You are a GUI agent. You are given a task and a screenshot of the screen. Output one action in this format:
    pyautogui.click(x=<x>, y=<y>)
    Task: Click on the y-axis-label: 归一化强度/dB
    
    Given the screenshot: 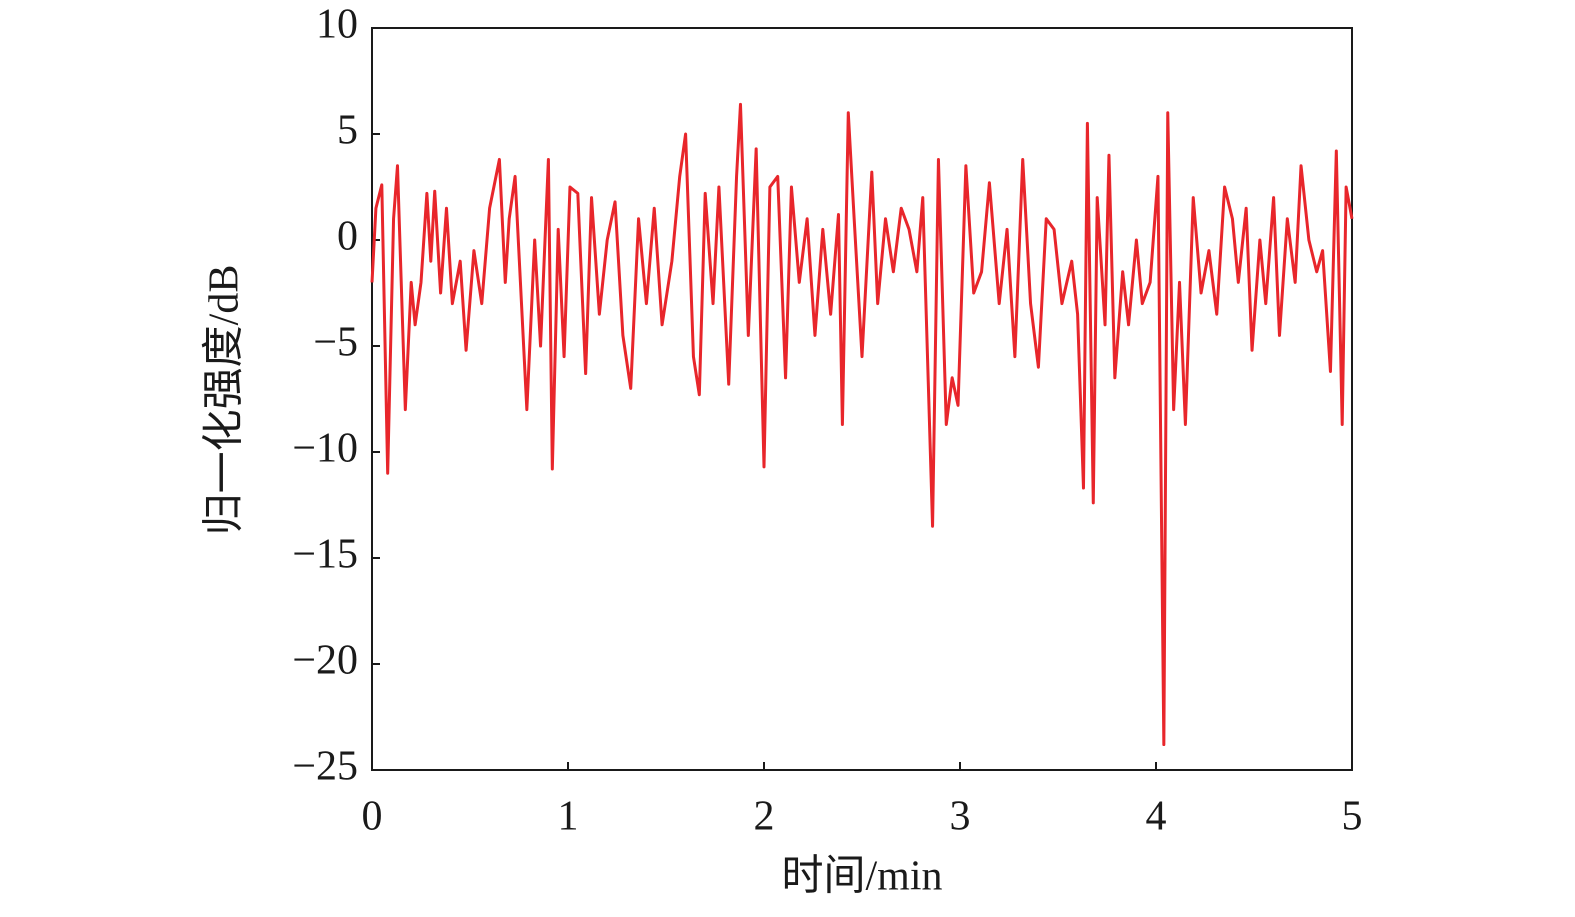 What is the action you would take?
    pyautogui.click(x=225, y=400)
    